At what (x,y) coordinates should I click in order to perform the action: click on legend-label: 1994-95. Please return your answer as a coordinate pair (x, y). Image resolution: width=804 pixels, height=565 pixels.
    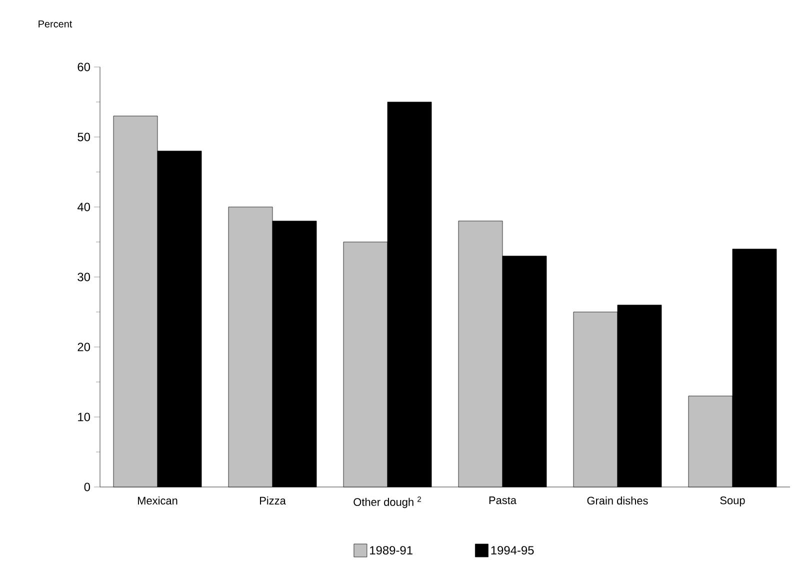
    Looking at the image, I should click on (512, 550).